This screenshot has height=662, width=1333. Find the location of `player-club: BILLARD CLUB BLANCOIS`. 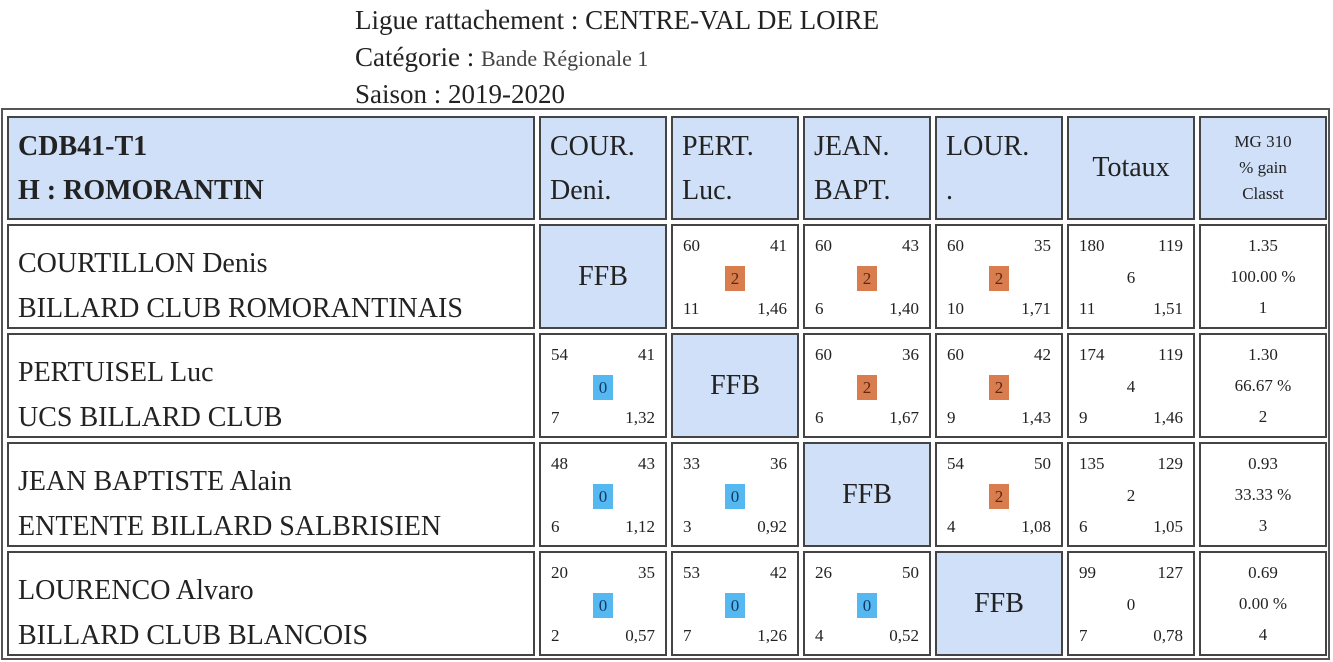

player-club: BILLARD CLUB BLANCOIS is located at coordinates (193, 635).